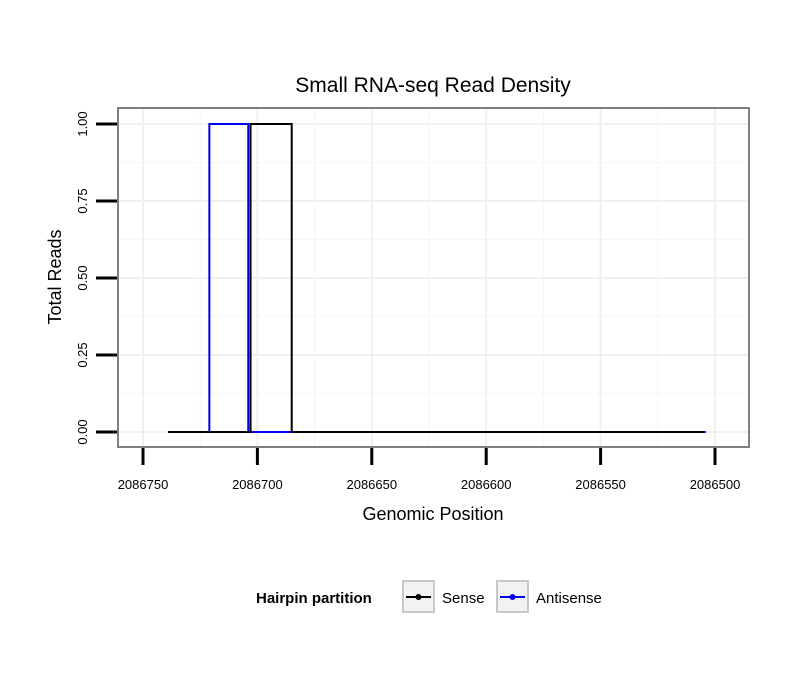 The image size is (810, 690). I want to click on x-tick-label: 2086650, so click(371, 484).